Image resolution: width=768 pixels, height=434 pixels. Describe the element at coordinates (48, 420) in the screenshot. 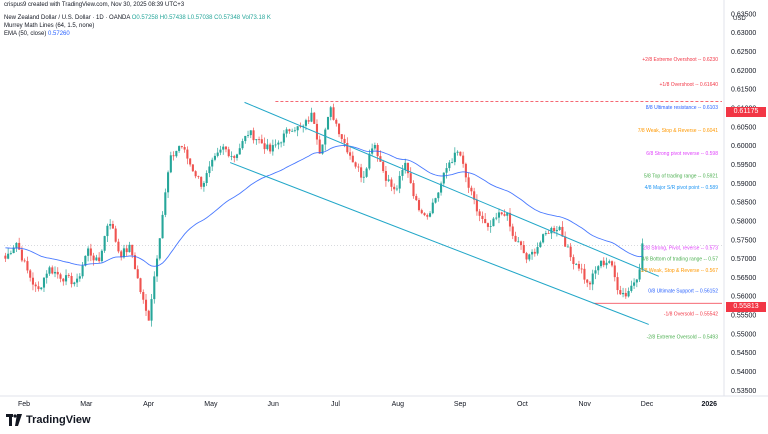

I see `tradingview-brand: TradingView` at that location.